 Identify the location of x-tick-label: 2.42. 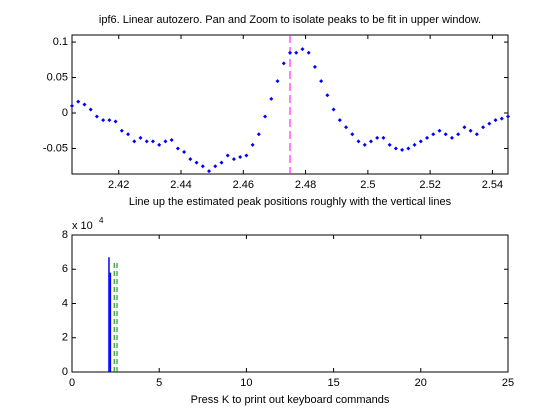
(118, 185).